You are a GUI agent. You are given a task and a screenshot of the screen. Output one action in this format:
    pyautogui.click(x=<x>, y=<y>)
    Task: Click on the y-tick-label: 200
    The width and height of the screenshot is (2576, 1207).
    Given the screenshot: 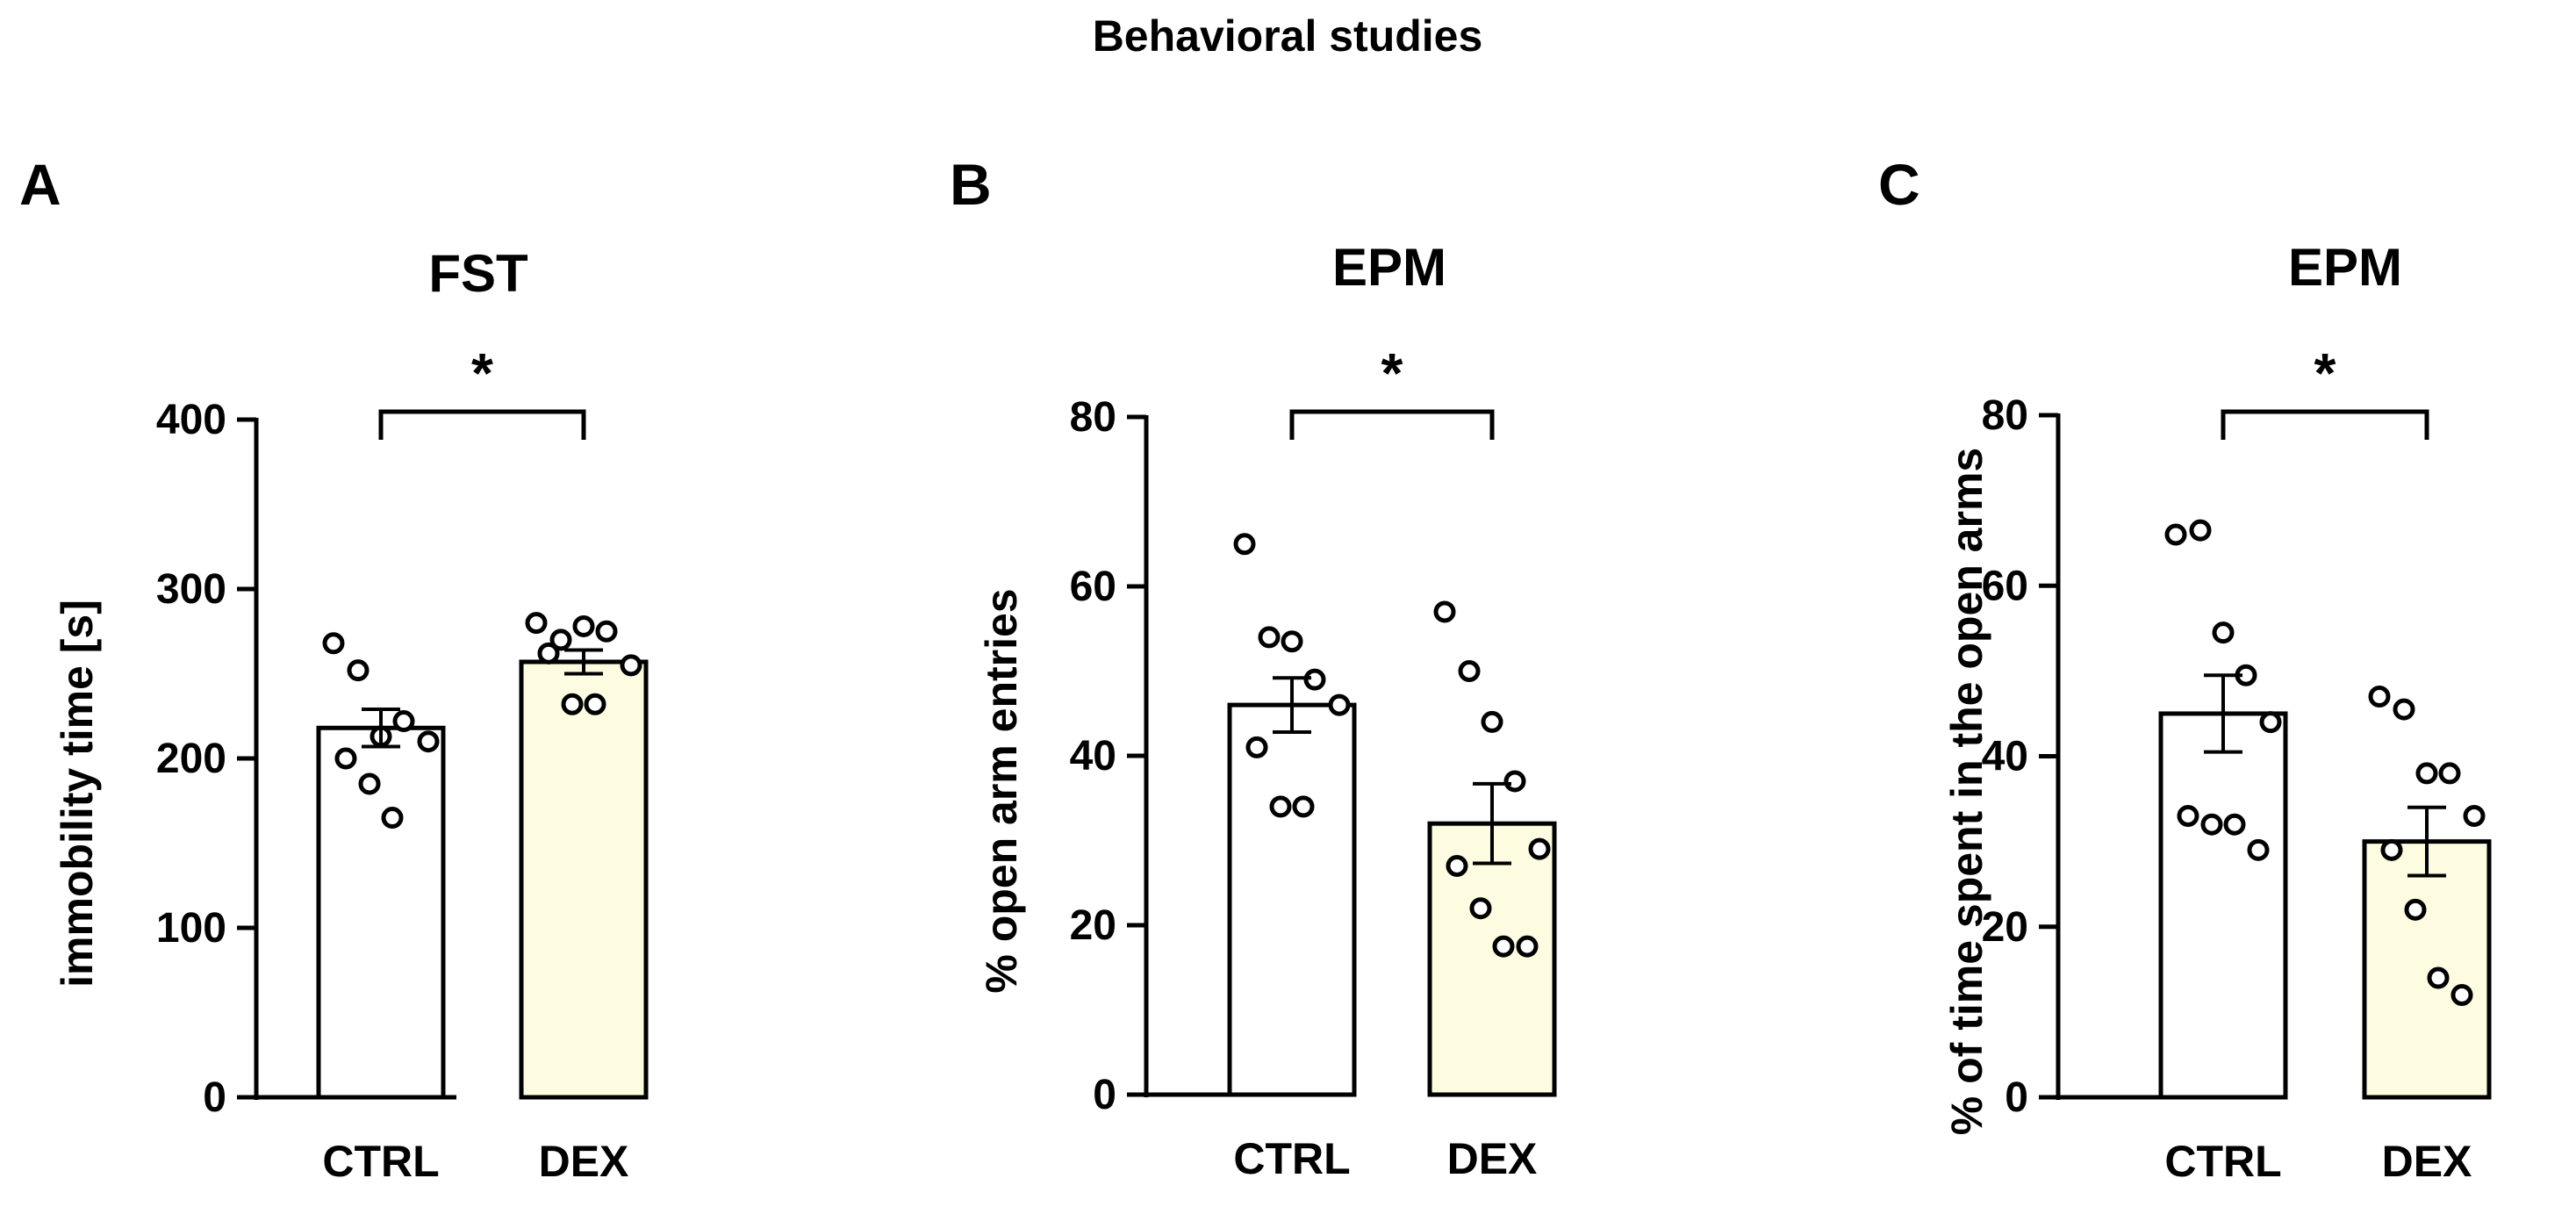 What is the action you would take?
    pyautogui.click(x=191, y=759)
    